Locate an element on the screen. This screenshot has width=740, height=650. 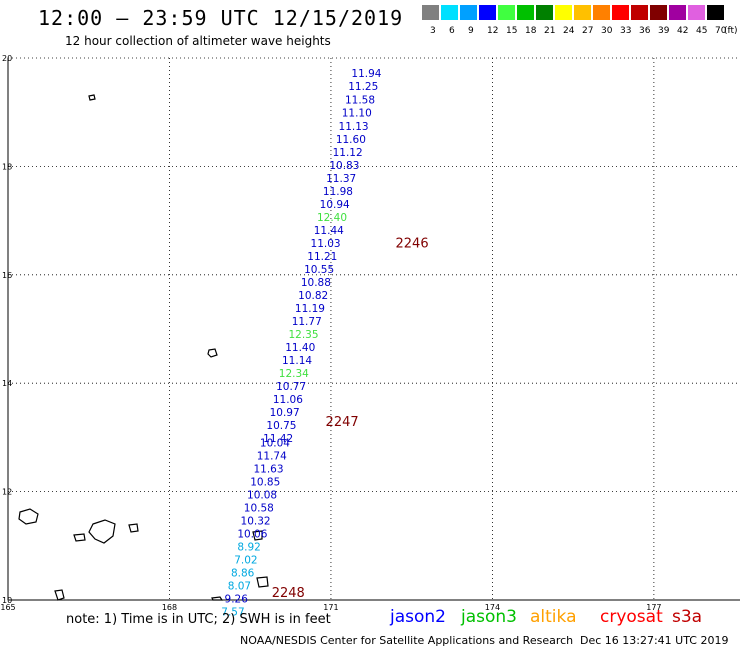
lon-tick-label: 177 is located at coordinates (653, 607).